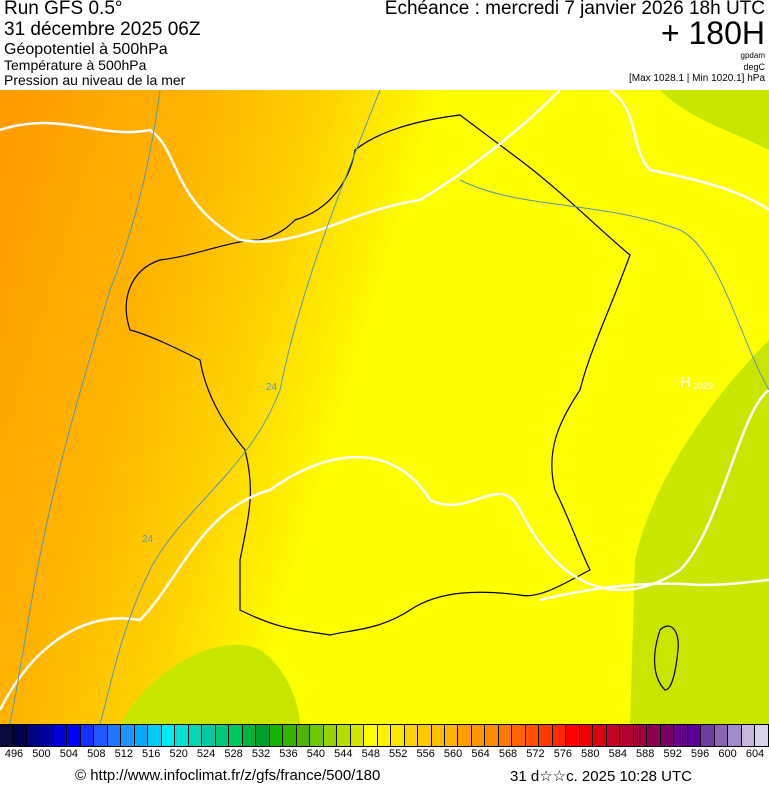 This screenshot has width=769, height=786. I want to click on high-pressure-label: H, so click(685, 382).